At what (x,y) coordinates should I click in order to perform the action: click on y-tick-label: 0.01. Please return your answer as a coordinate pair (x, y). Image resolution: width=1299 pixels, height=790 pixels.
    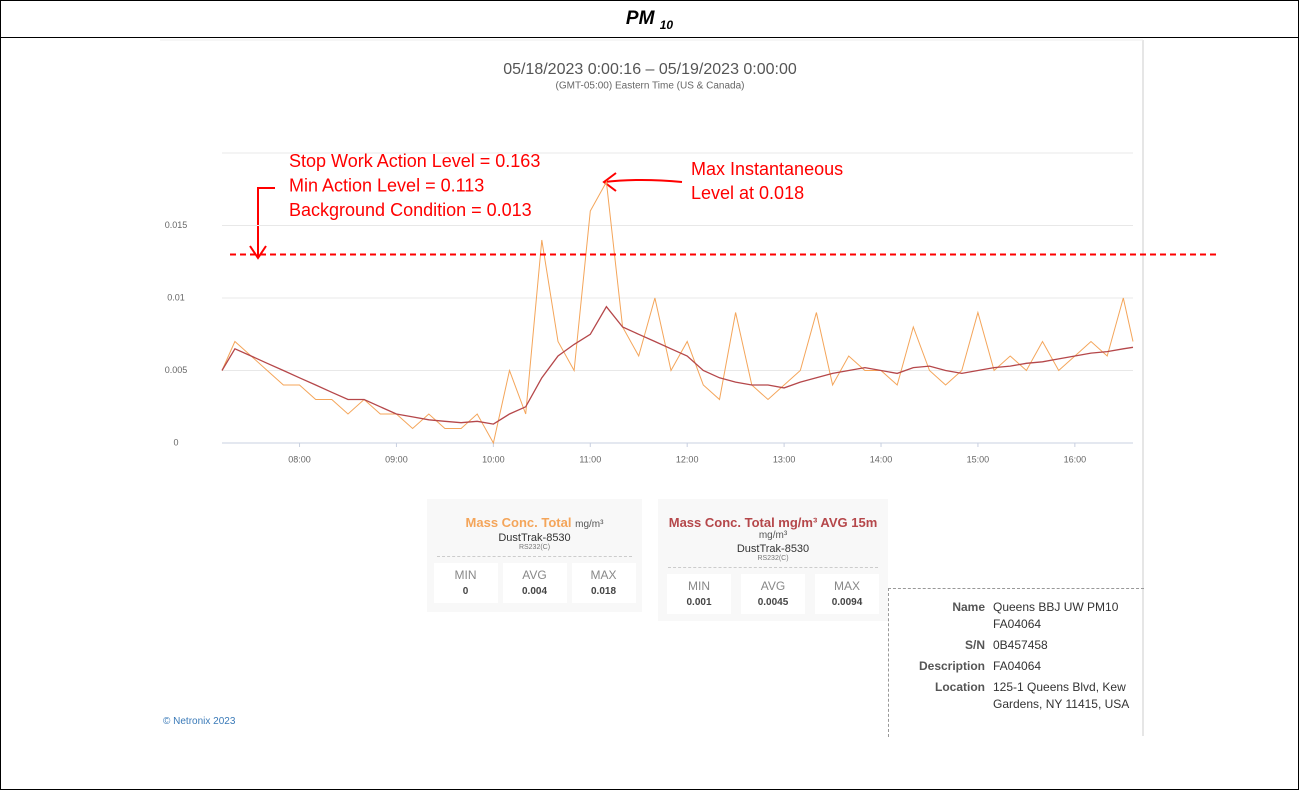
    Looking at the image, I should click on (176, 297).